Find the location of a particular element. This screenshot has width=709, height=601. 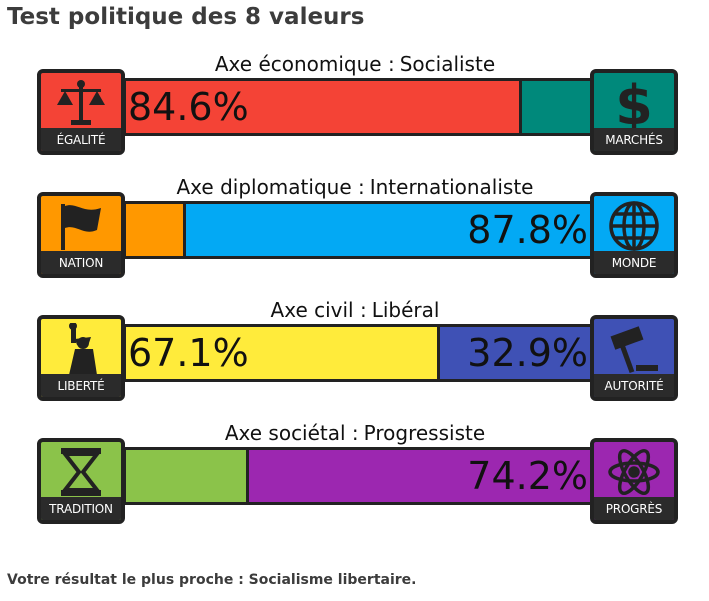

axis-result: Progressiste is located at coordinates (424, 433).